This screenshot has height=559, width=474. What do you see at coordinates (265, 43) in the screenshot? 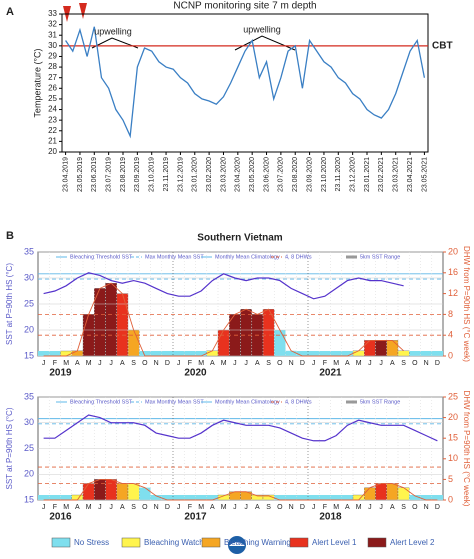
I see `upwelling-bracket` at bounding box center [265, 43].